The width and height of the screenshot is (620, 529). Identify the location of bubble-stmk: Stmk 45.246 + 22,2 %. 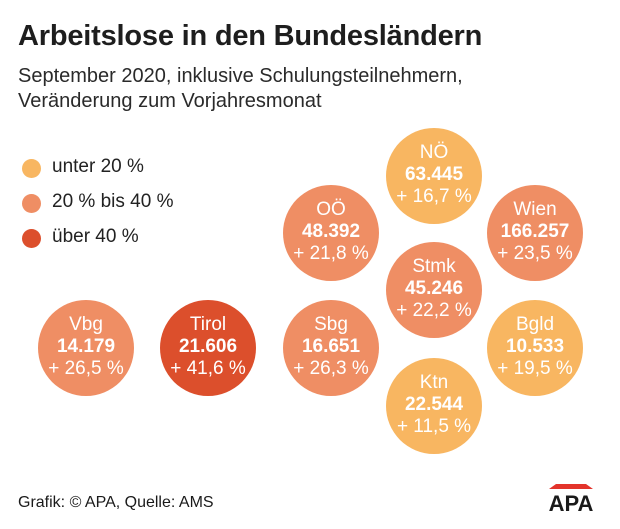
(434, 290).